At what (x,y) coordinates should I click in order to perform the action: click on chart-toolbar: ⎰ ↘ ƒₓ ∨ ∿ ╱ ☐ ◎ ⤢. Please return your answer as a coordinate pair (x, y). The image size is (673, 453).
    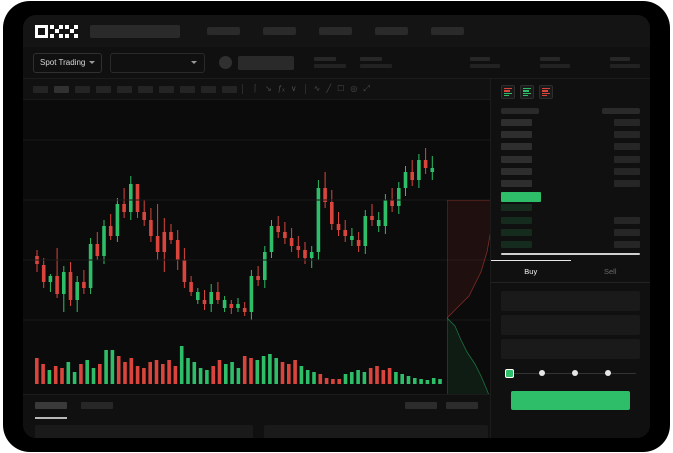
    Looking at the image, I should click on (256, 89).